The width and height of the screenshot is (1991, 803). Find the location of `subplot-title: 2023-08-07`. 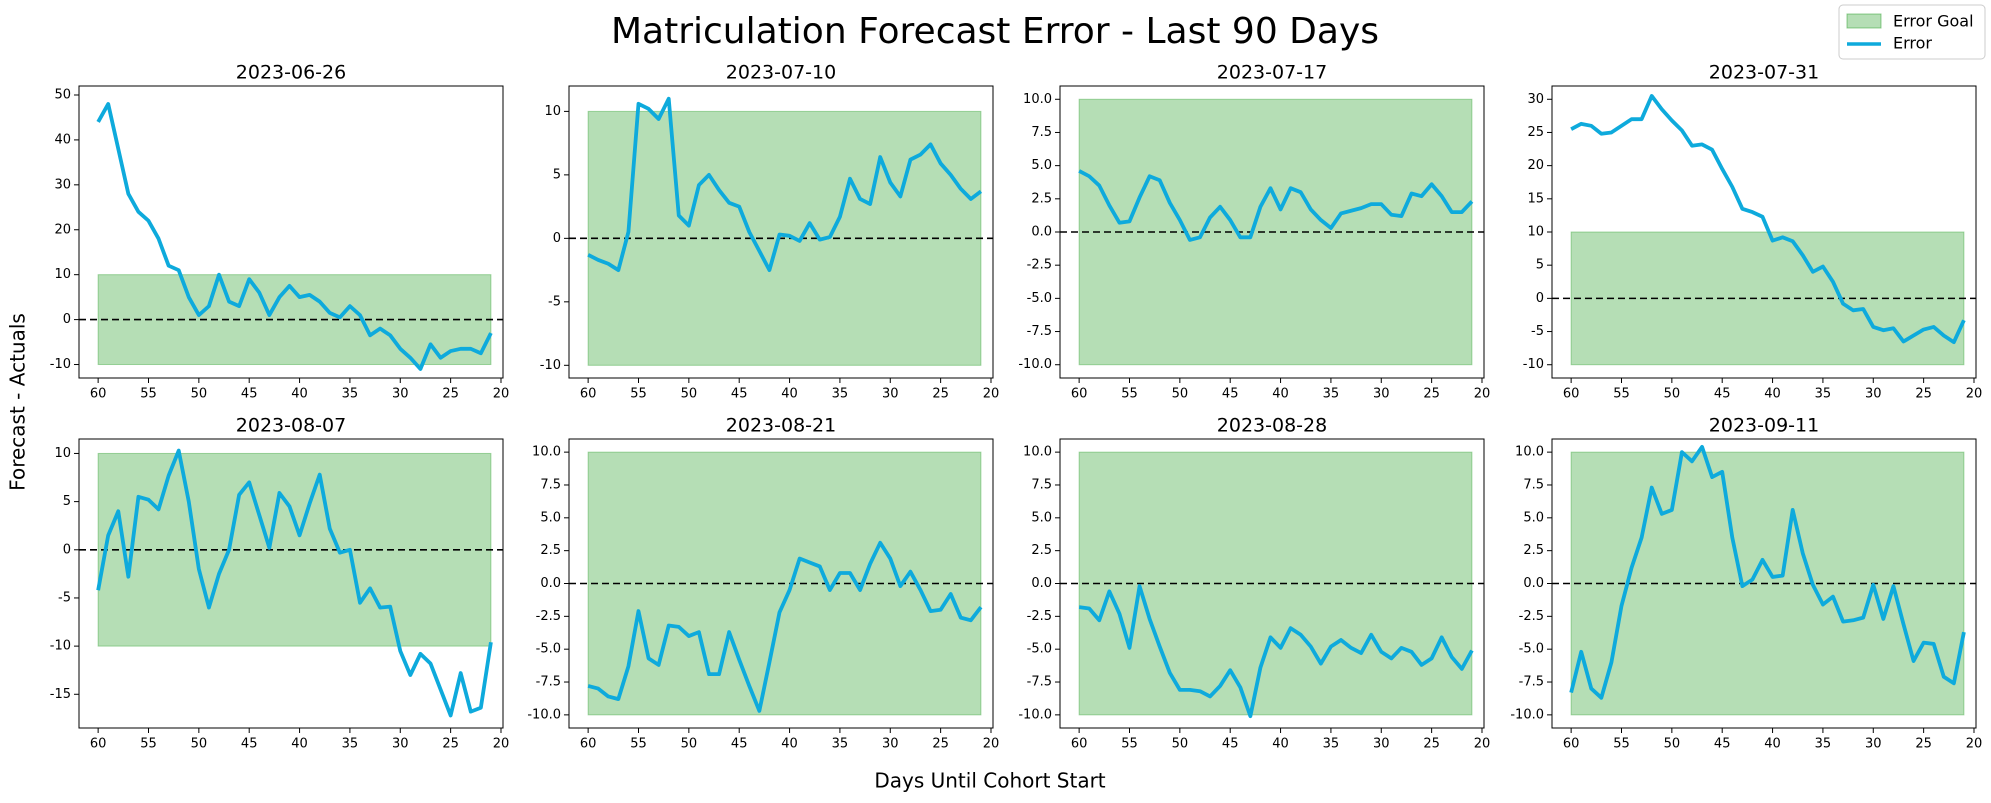

subplot-title: 2023-08-07 is located at coordinates (291, 426).